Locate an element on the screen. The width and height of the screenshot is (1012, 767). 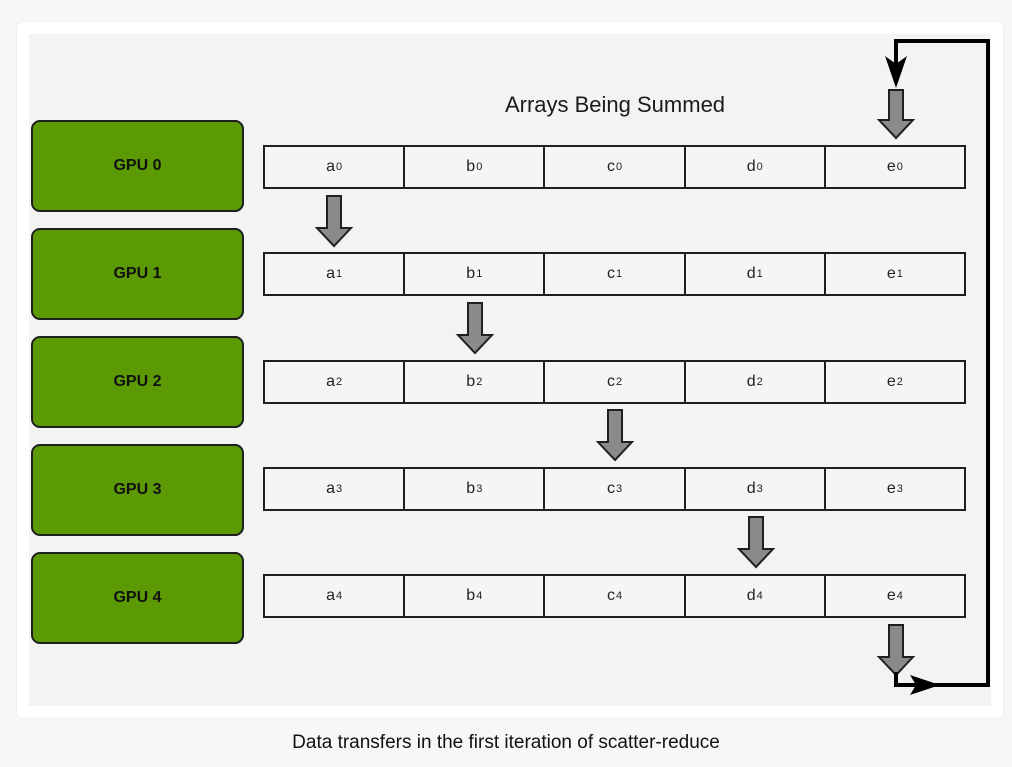
transfer-arrow-a0-to-gpu1 is located at coordinates (334, 221).